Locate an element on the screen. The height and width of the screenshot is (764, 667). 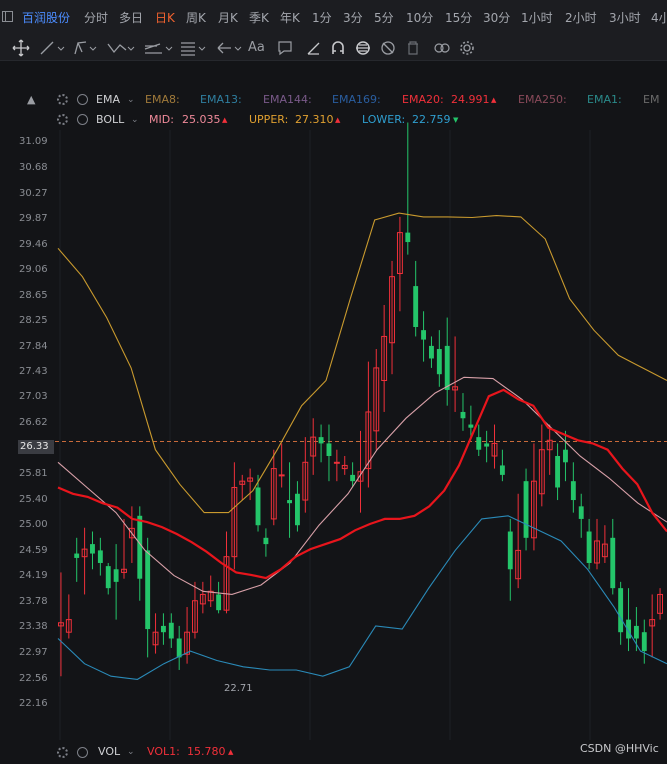
price-tick-label: 24.59 is located at coordinates (33, 551).